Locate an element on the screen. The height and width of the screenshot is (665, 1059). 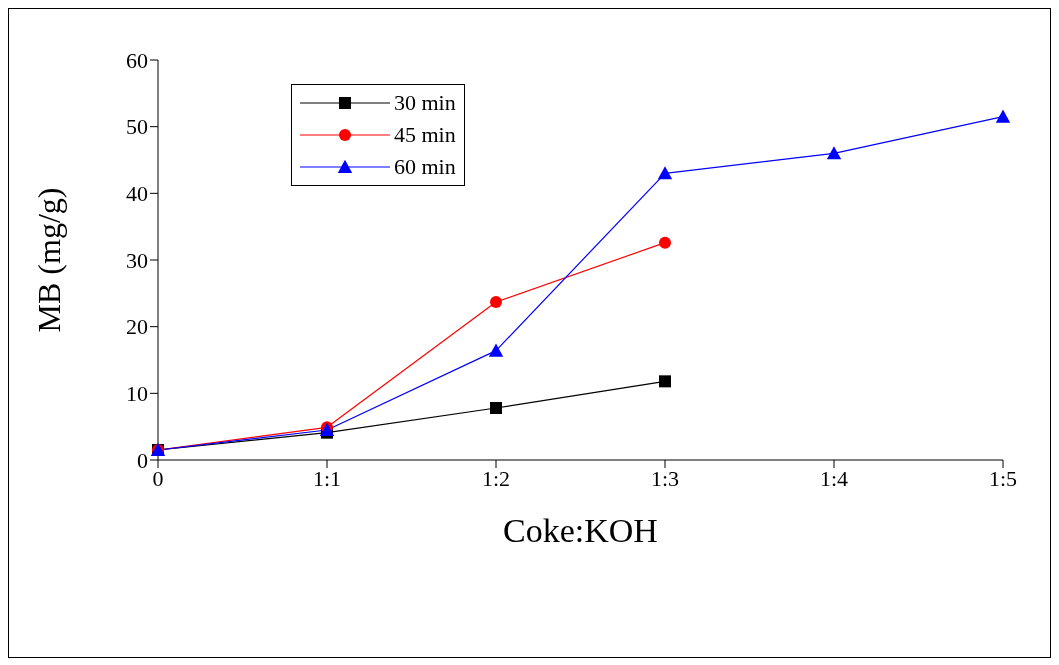
y-tick-label: 10 is located at coordinates (137, 394).